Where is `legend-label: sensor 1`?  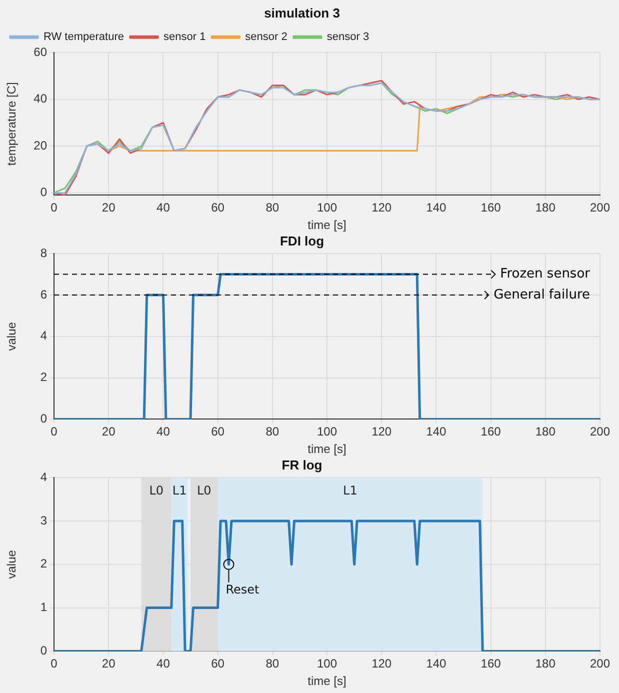 legend-label: sensor 1 is located at coordinates (184, 37).